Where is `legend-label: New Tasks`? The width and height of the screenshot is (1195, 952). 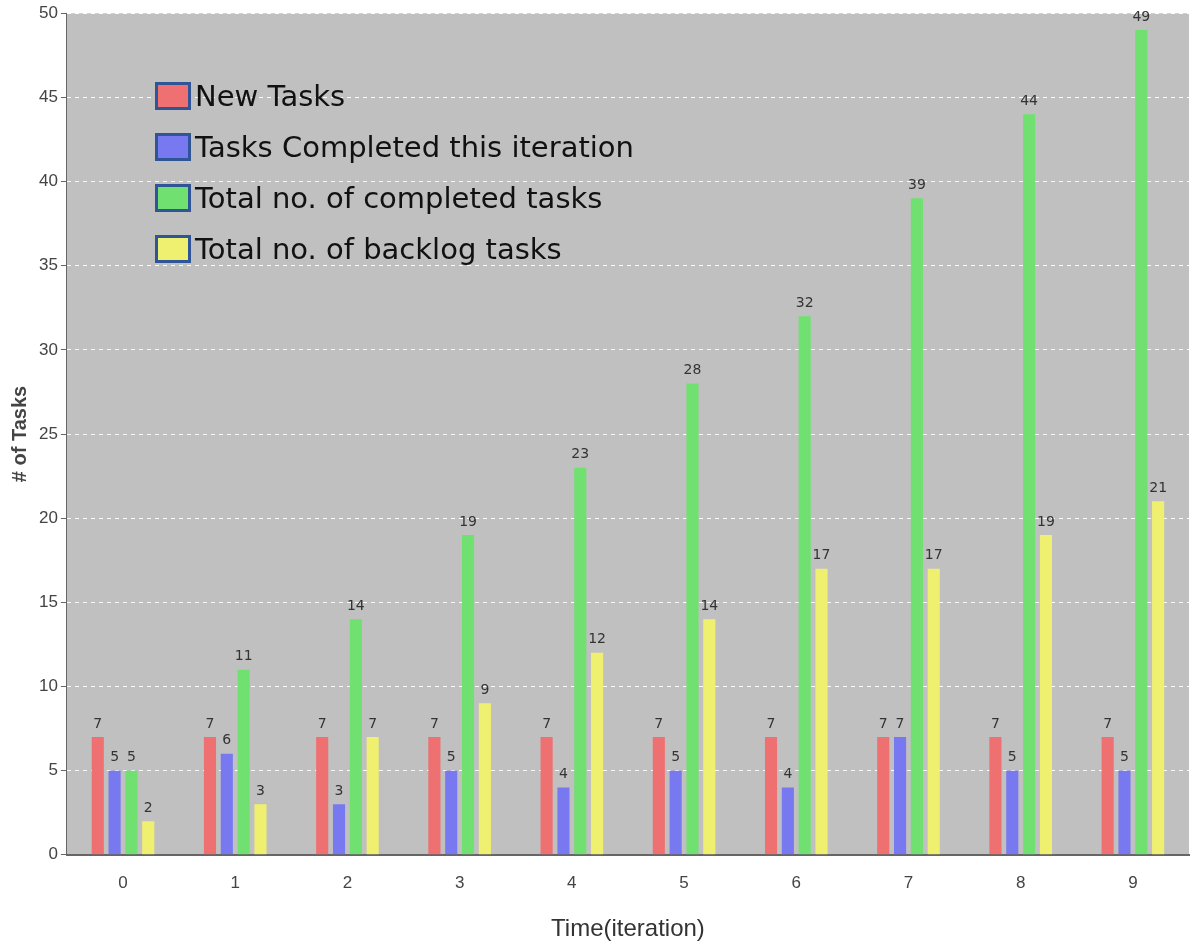
legend-label: New Tasks is located at coordinates (270, 95).